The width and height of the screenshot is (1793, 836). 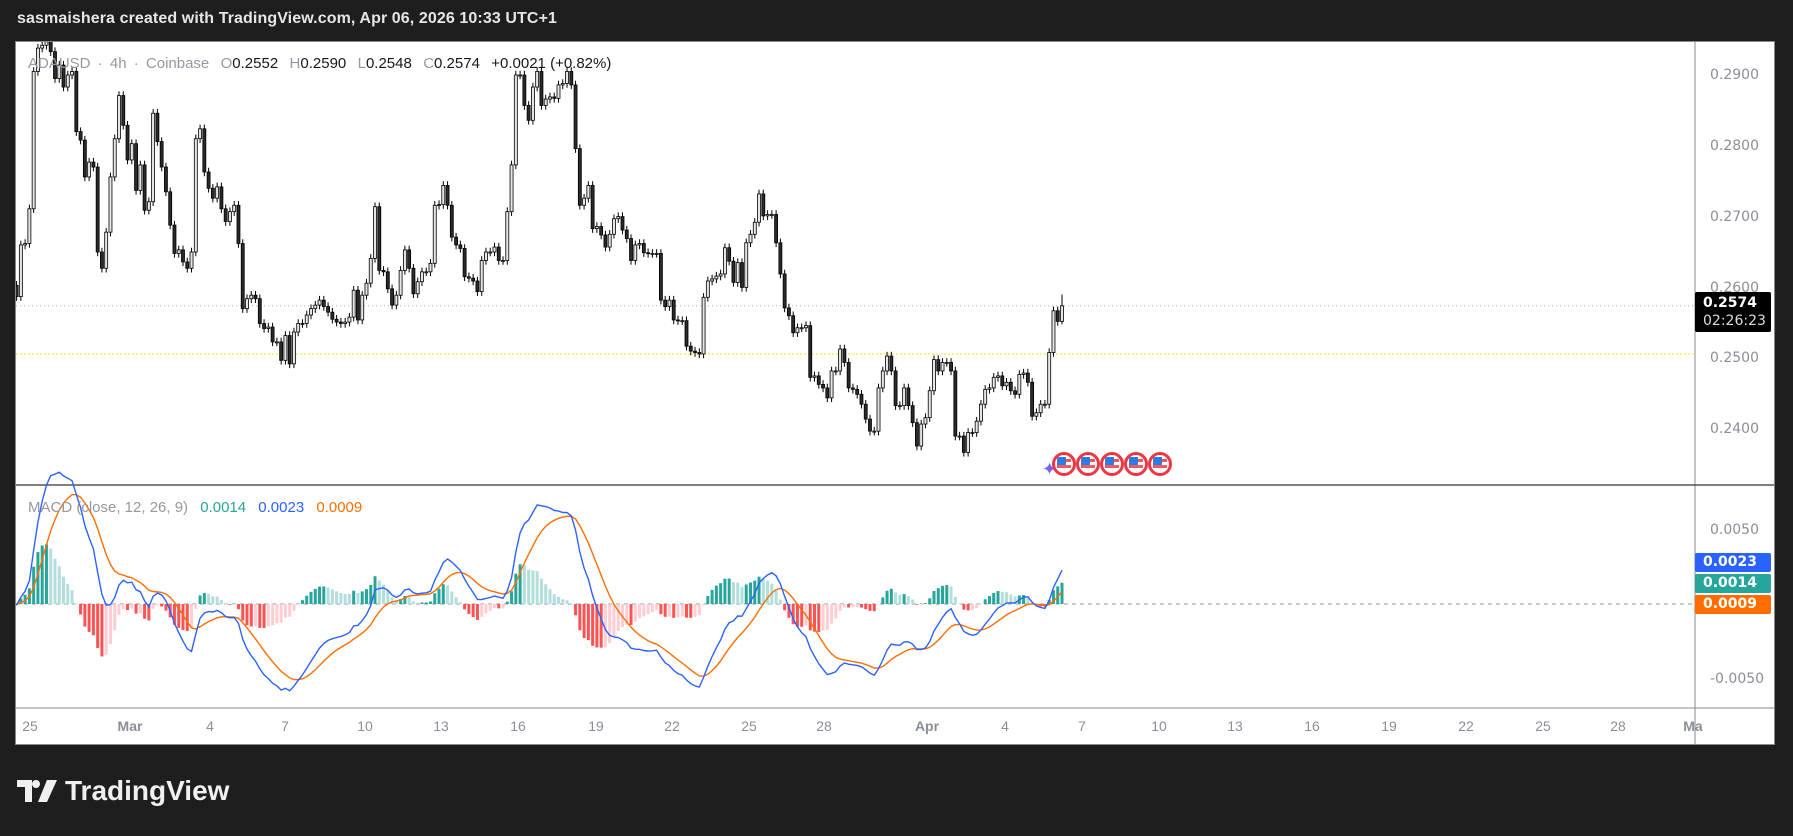 I want to click on symbol-name: ADAUSD, so click(x=59, y=63).